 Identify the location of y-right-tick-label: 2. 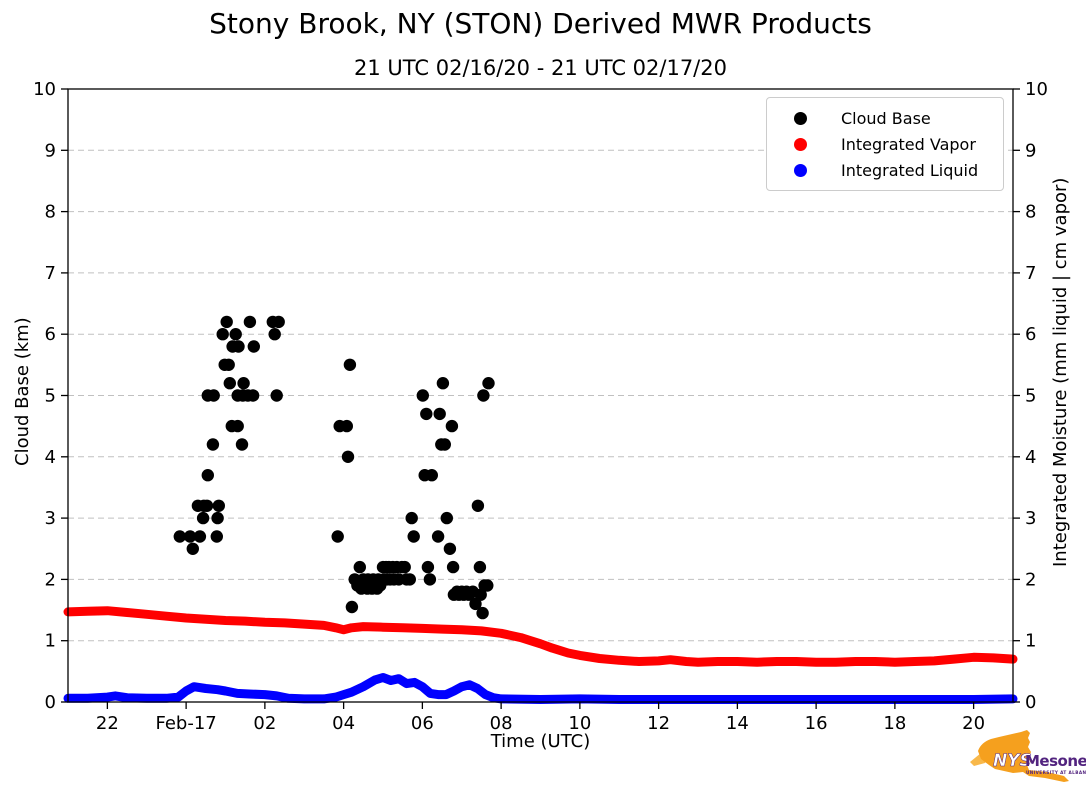
(1030, 579).